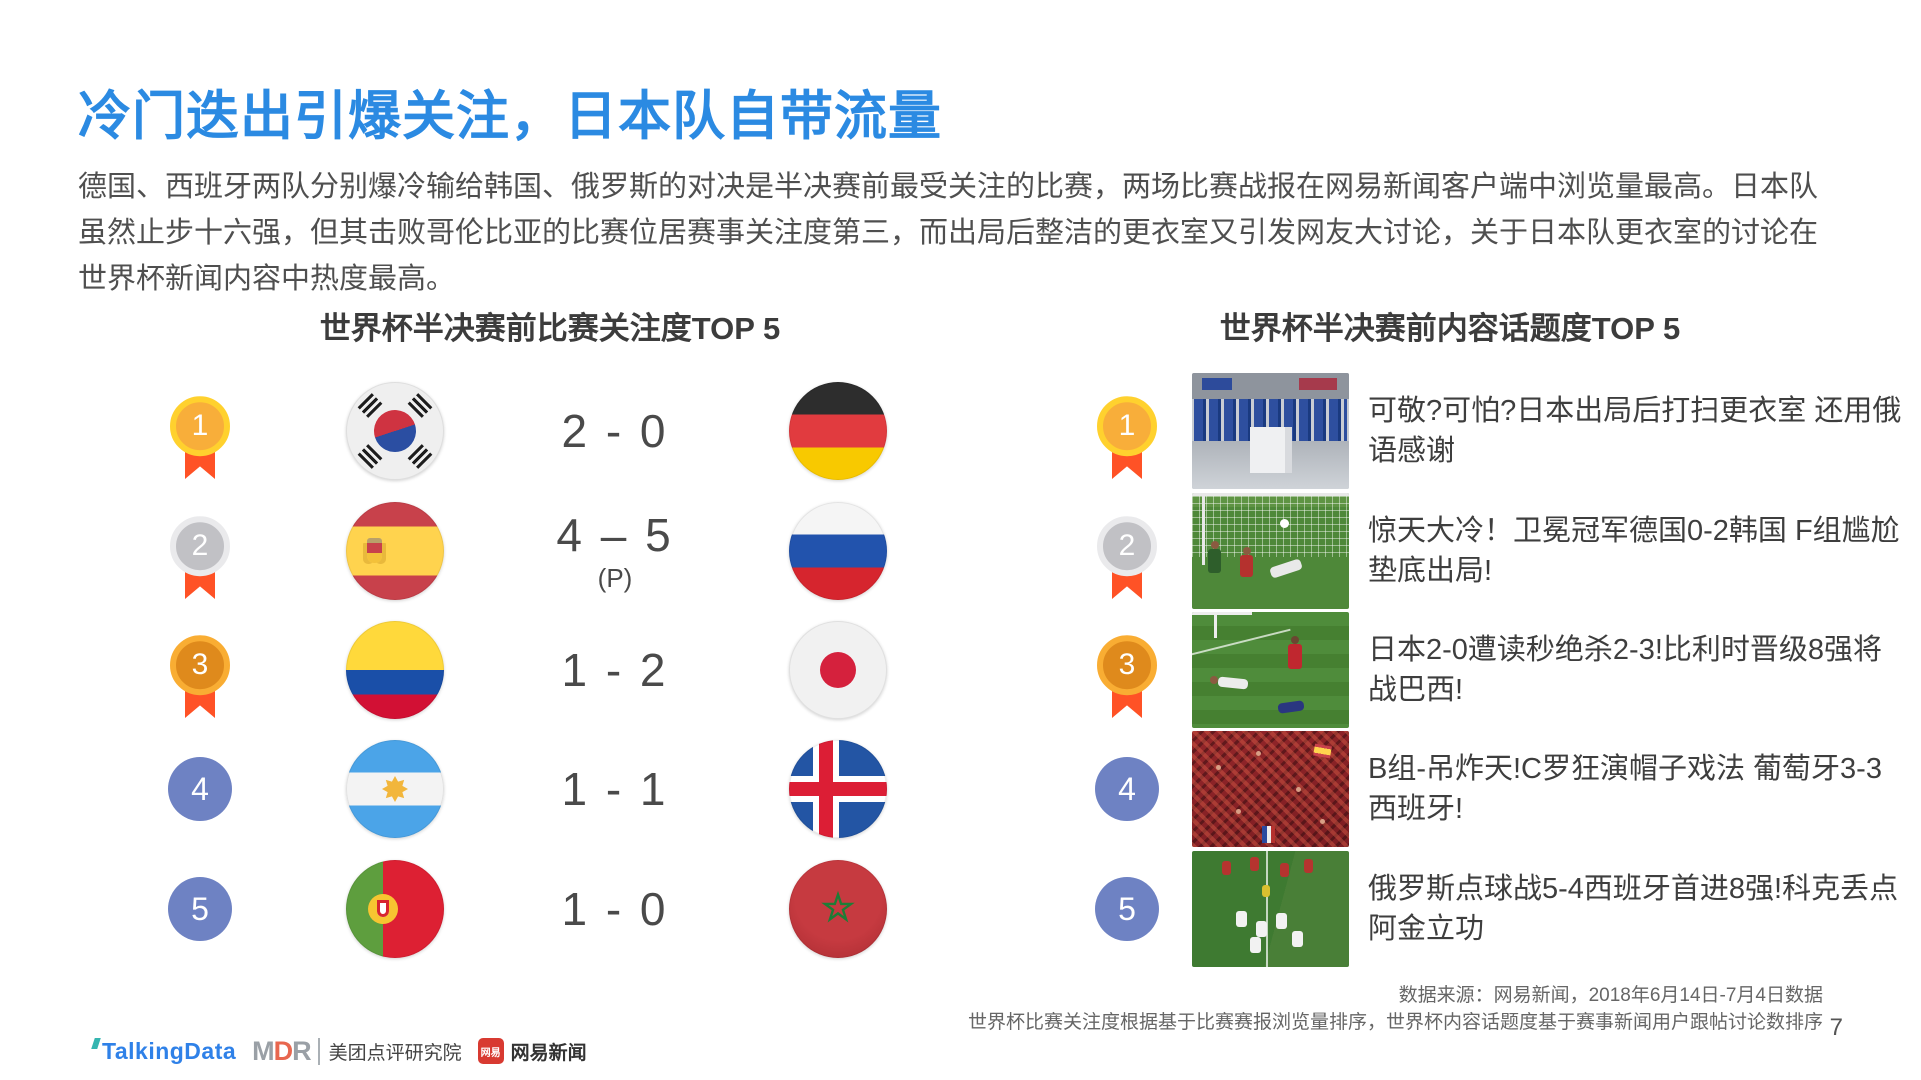 Image resolution: width=1921 pixels, height=1080 pixels. What do you see at coordinates (1610, 995) in the screenshot?
I see `source-line-1: 数据来源：网易新闻，2018年6月14日-7月4日数据` at bounding box center [1610, 995].